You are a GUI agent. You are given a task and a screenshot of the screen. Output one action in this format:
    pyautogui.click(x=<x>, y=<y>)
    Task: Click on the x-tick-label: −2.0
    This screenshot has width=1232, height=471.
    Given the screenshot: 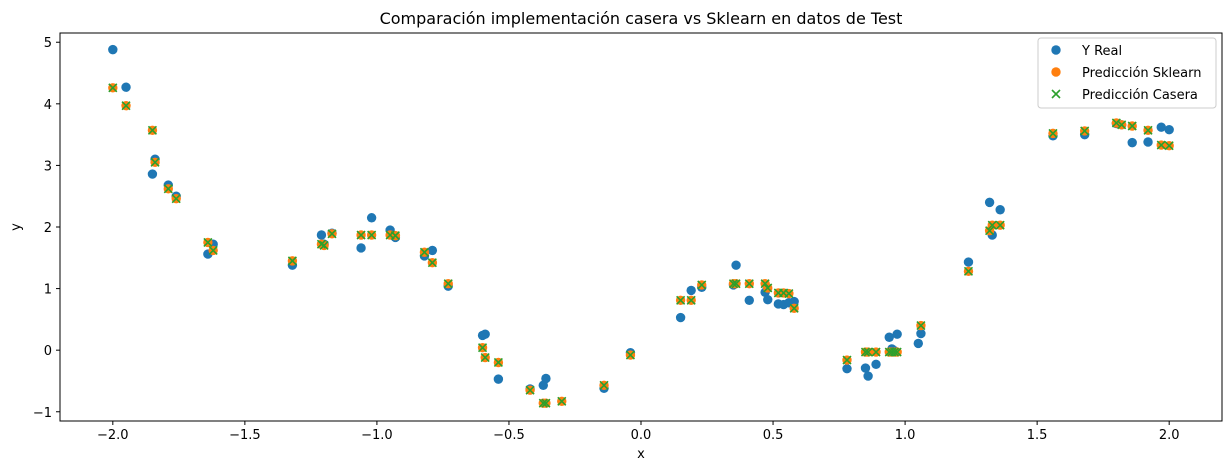 What is the action you would take?
    pyautogui.click(x=113, y=435)
    